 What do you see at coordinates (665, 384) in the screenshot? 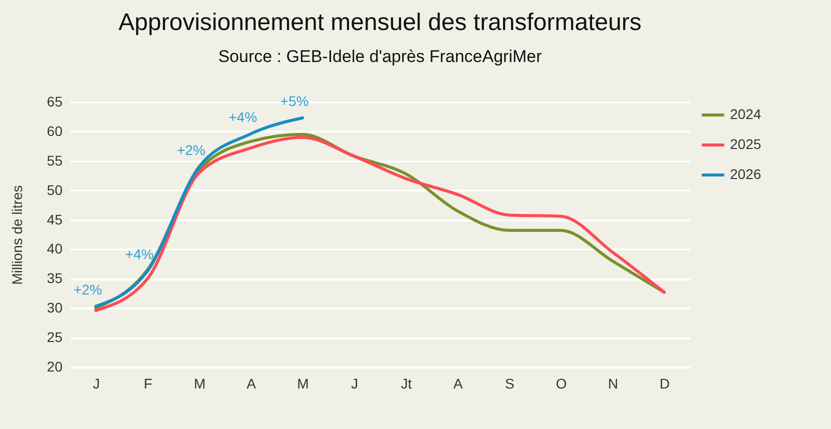
I see `x-tick-label: D` at bounding box center [665, 384].